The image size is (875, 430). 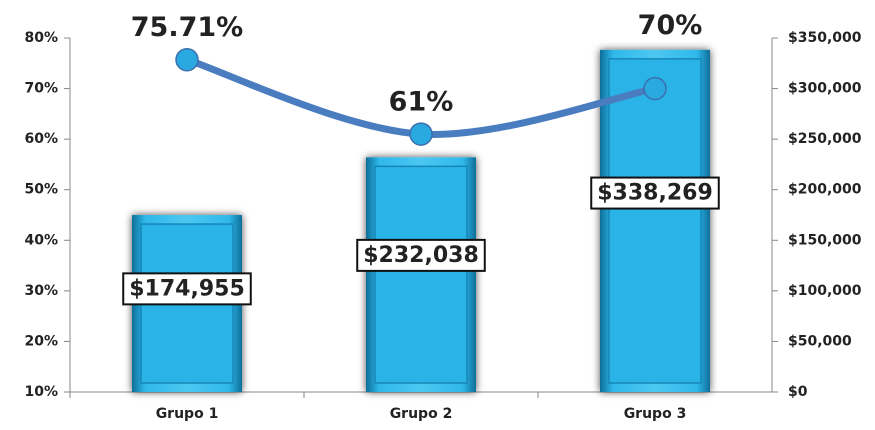 I want to click on x-tick-label: Grupo 3, so click(x=655, y=414).